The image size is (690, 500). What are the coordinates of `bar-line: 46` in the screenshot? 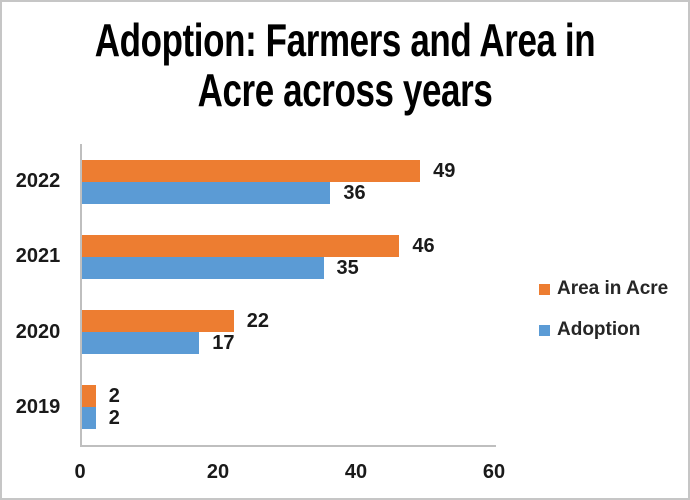 It's located at (289, 245).